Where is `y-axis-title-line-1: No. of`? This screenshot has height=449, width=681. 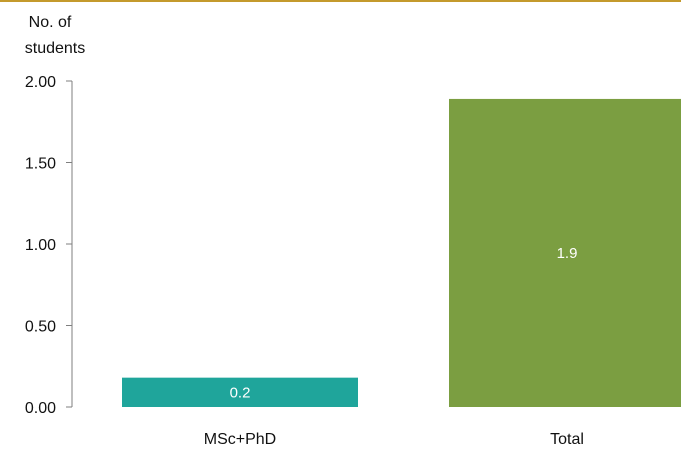
y-axis-title-line-1: No. of is located at coordinates (50, 22).